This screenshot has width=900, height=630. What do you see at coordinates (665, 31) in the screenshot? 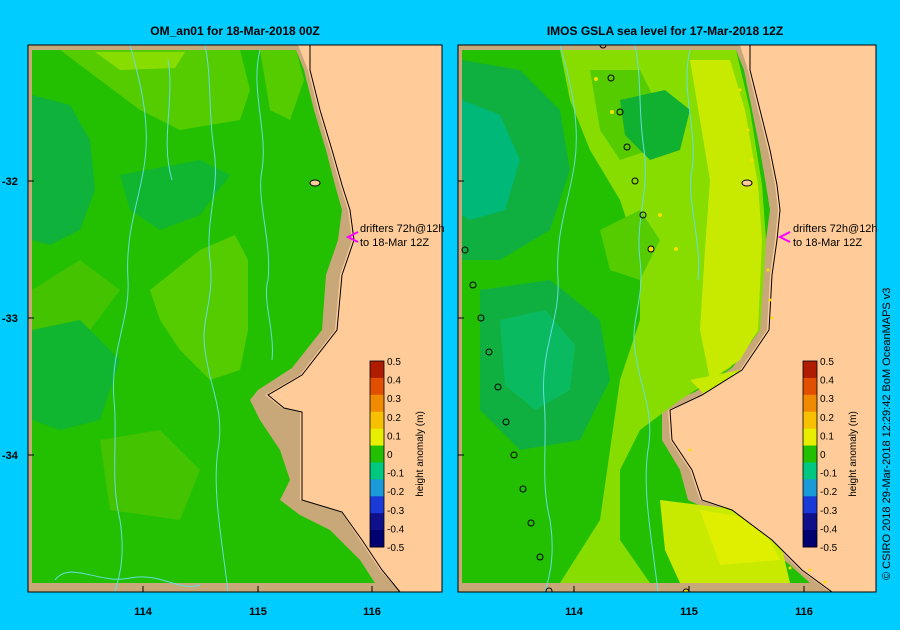
I see `right-panel-title: IMOS GSLA sea level for 17-Mar-2018 12Z` at bounding box center [665, 31].